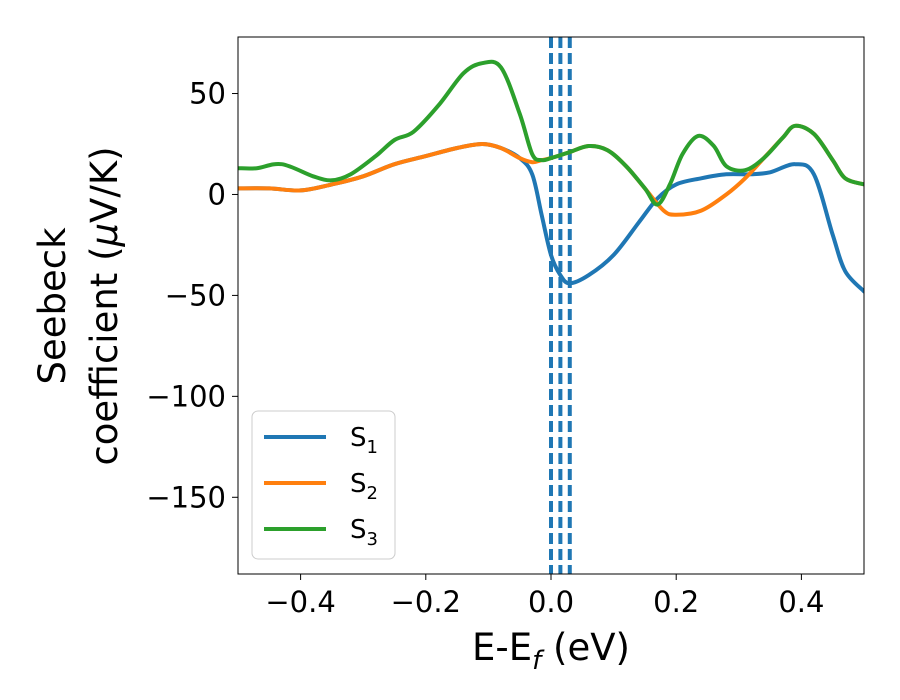 This screenshot has width=900, height=700. What do you see at coordinates (585, 647) in the screenshot?
I see `x-axis-title-rest: (eV)` at bounding box center [585, 647].